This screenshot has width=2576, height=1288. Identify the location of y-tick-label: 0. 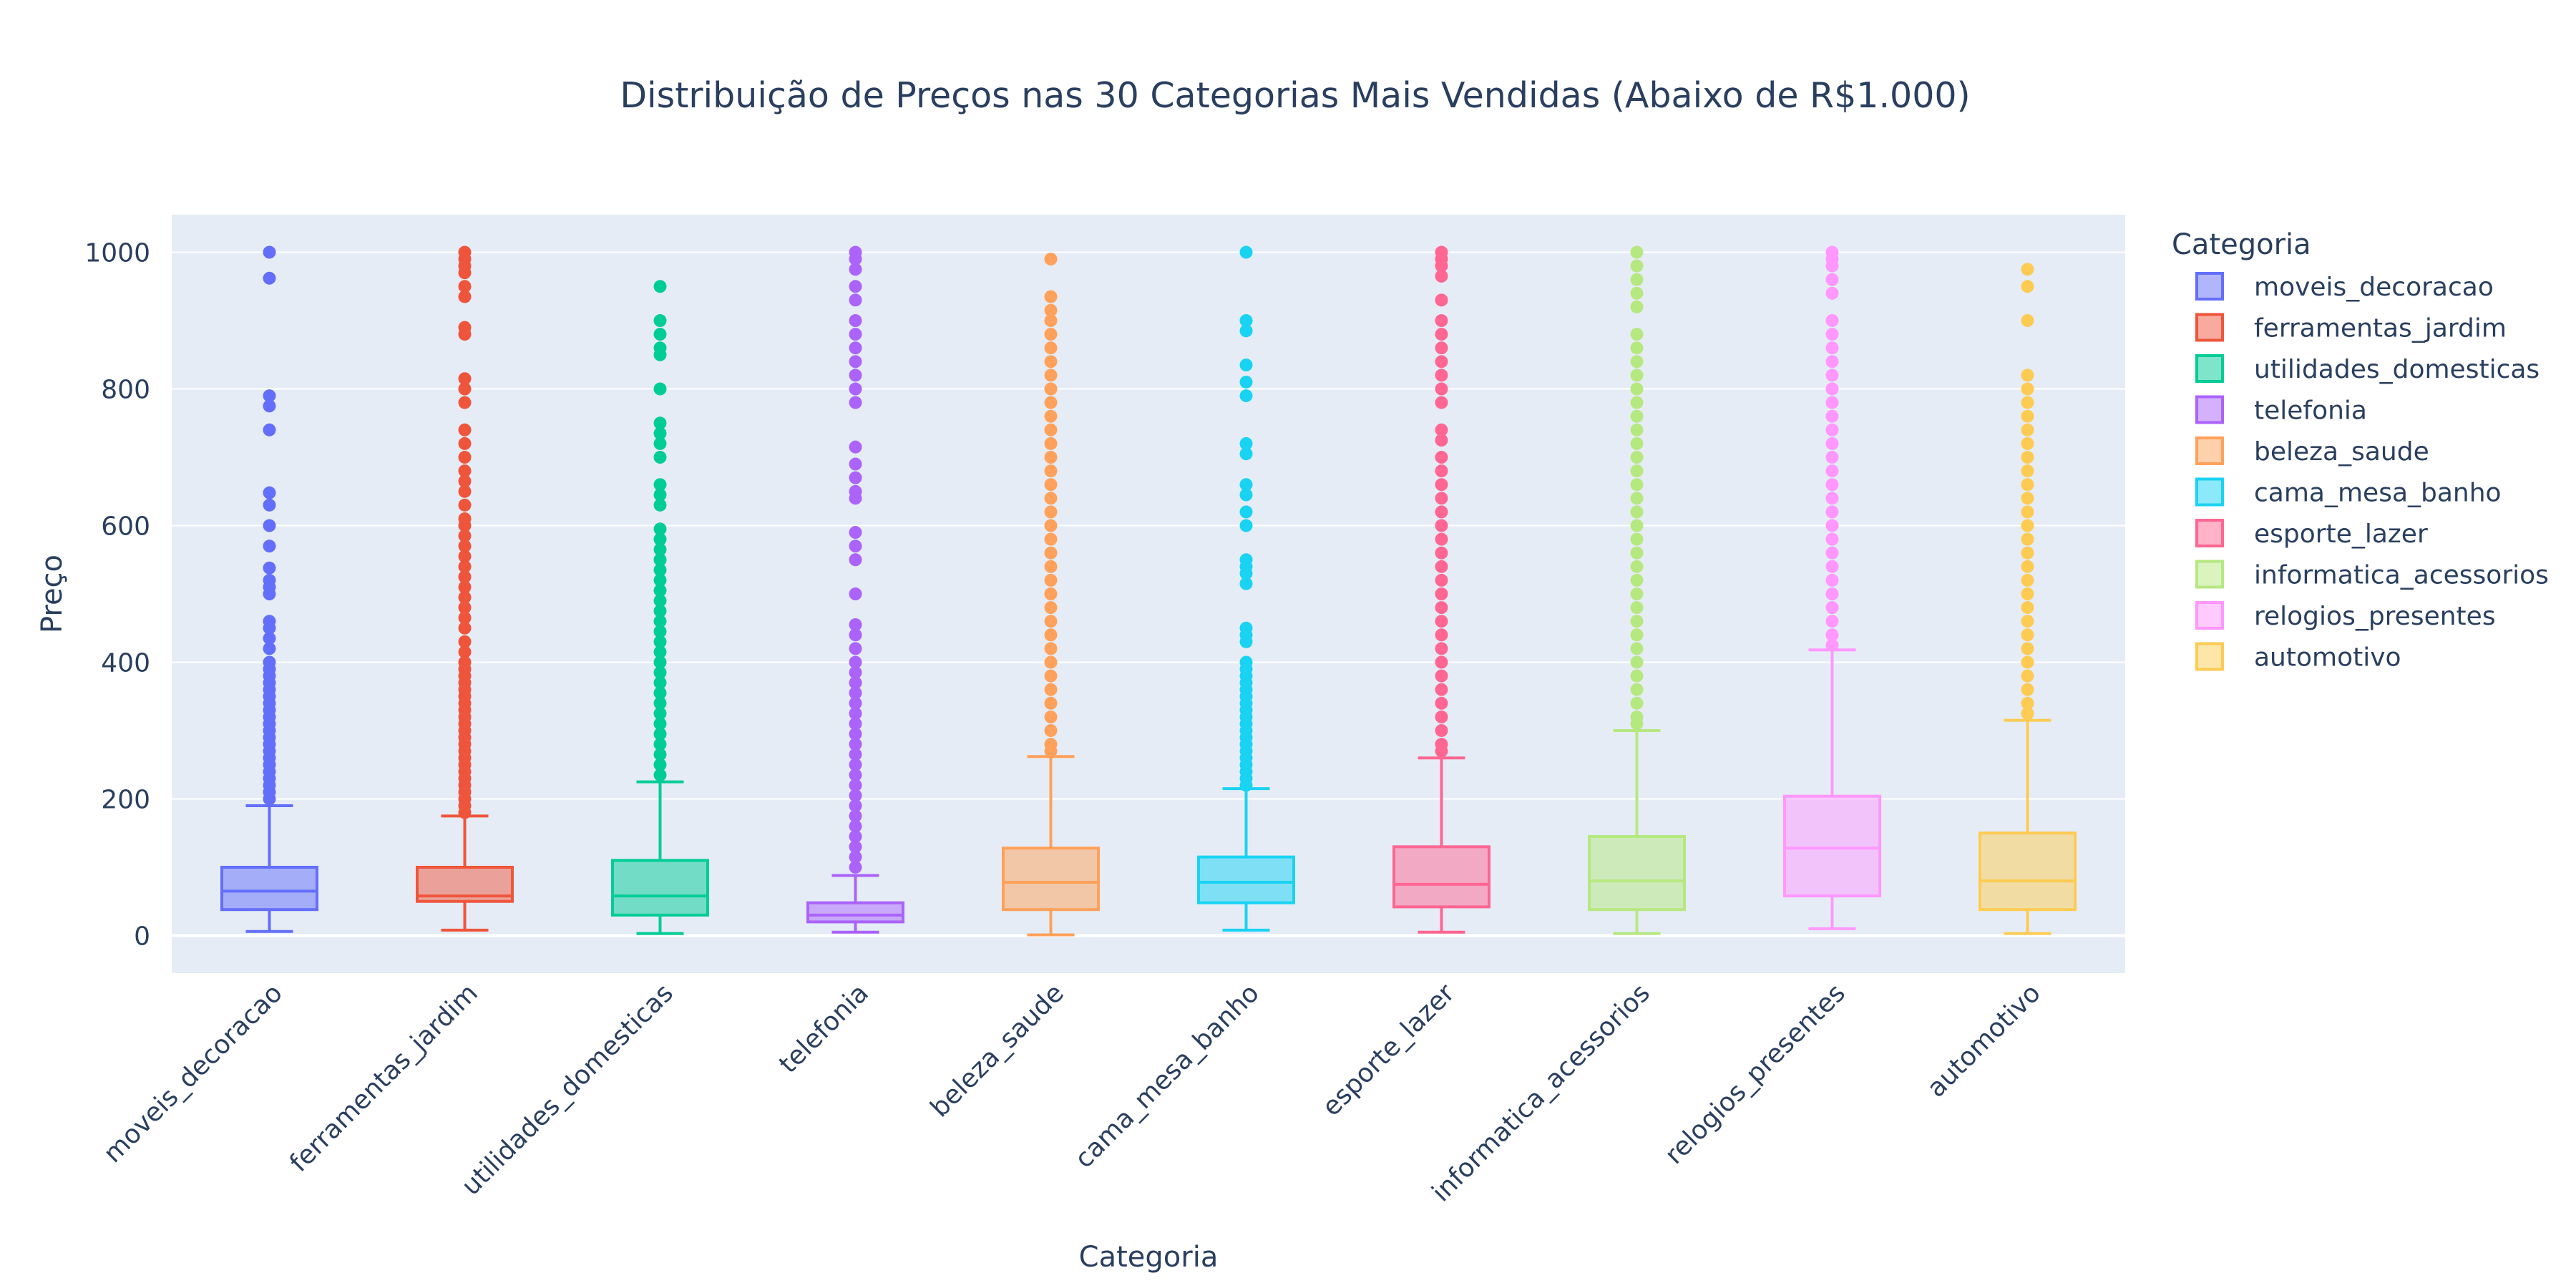
(142, 936).